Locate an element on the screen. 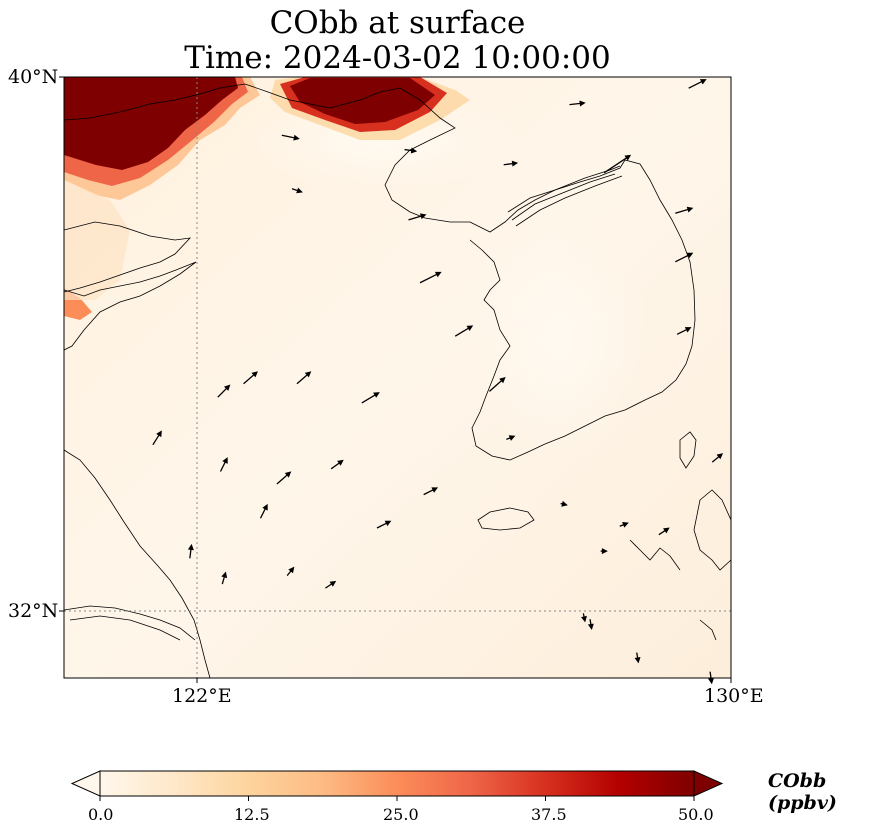  colorbar-tick-label-0: 0.0 is located at coordinates (101, 814).